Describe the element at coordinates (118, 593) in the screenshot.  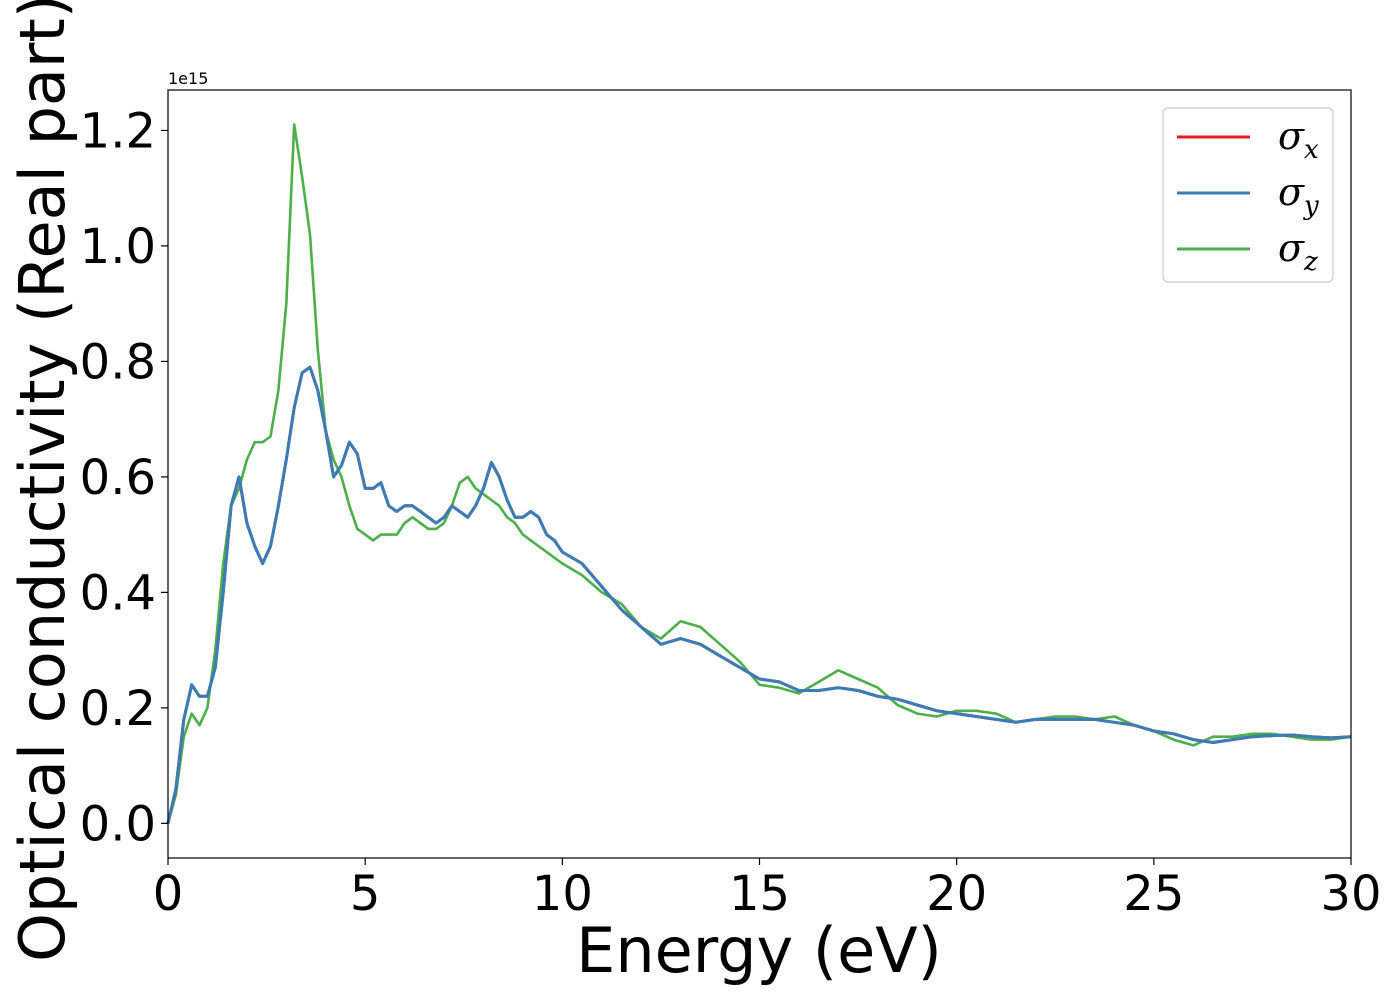
I see `y-tick-label: 0.4` at that location.